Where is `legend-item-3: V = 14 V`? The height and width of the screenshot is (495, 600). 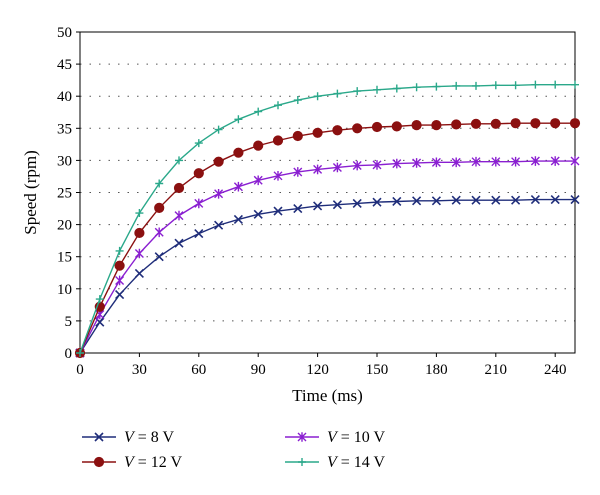
legend-item-3: V = 14 V is located at coordinates (335, 462).